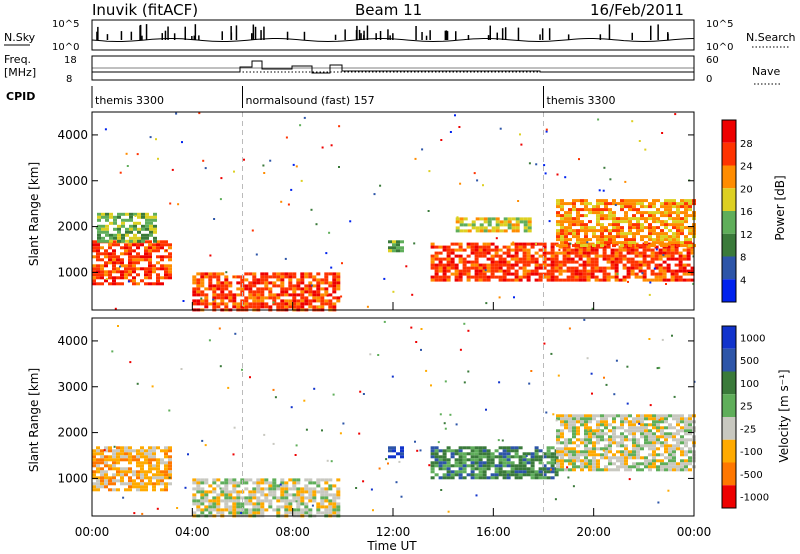 This screenshot has width=800, height=554. Describe the element at coordinates (746, 167) in the screenshot. I see `colorbar-tick-label: 24` at that location.